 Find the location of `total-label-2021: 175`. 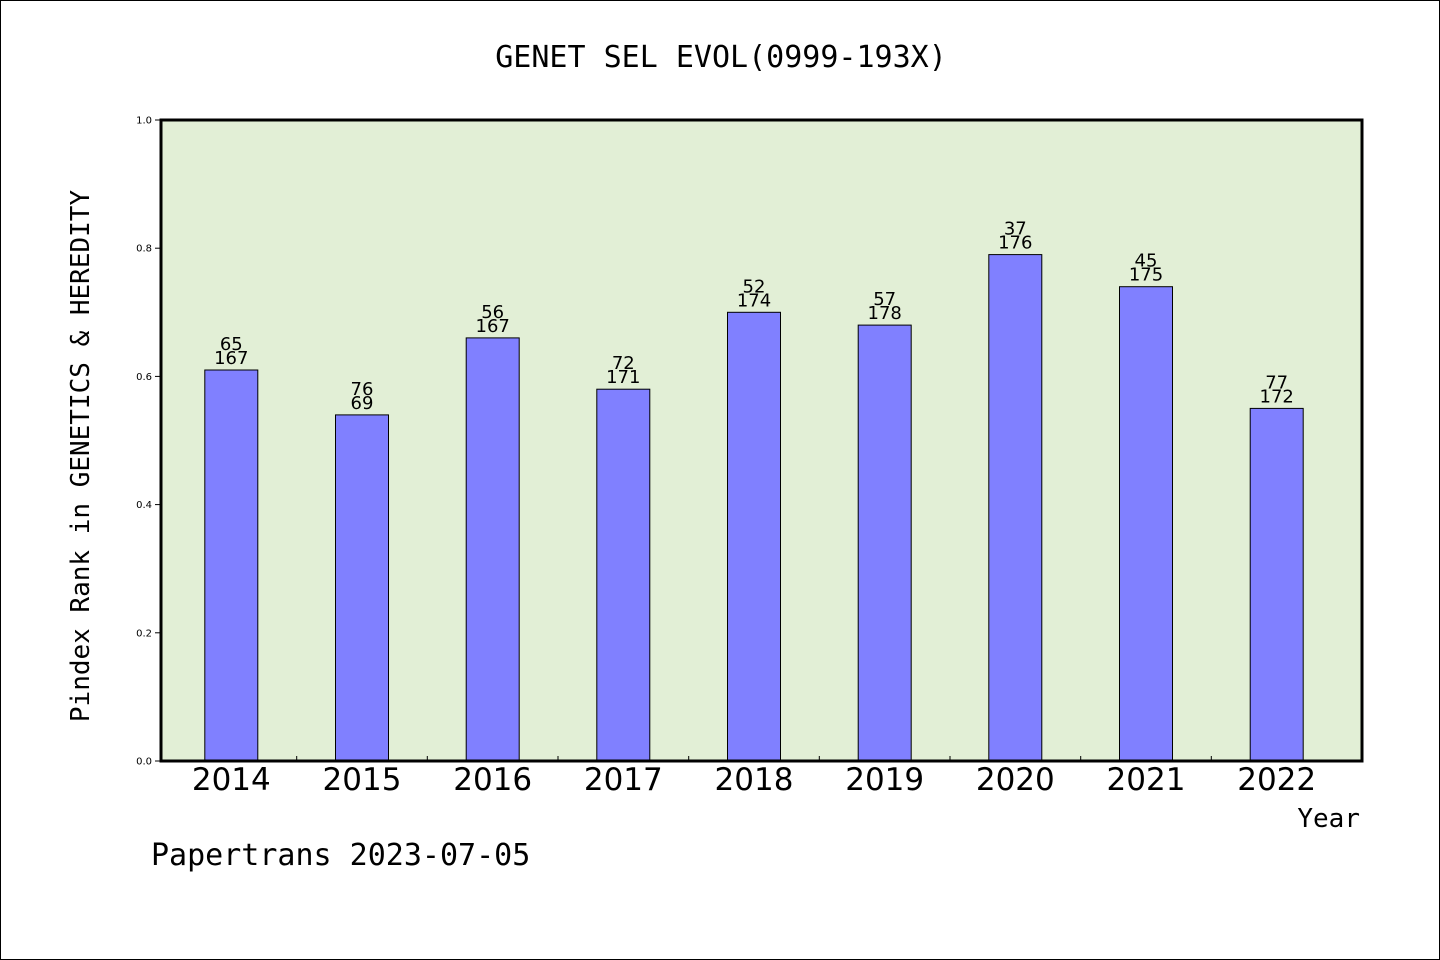

total-label-2021: 175 is located at coordinates (1146, 275).